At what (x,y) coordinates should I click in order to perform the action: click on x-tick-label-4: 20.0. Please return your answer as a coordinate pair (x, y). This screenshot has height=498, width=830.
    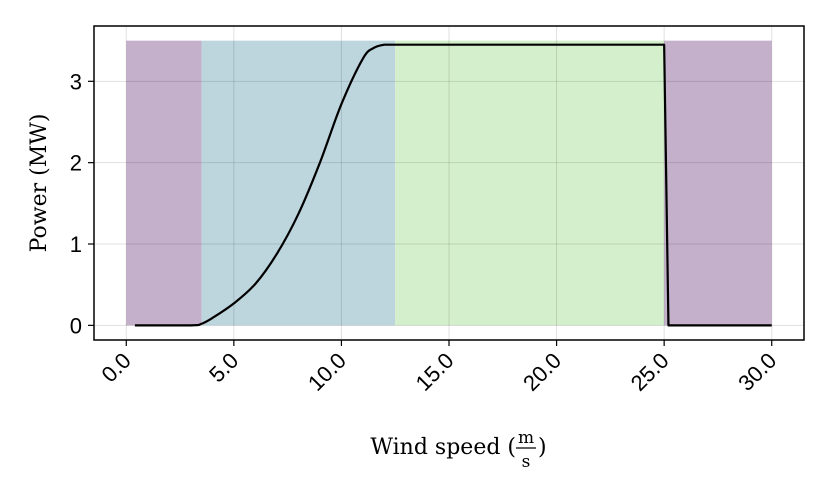
    Looking at the image, I should click on (542, 372).